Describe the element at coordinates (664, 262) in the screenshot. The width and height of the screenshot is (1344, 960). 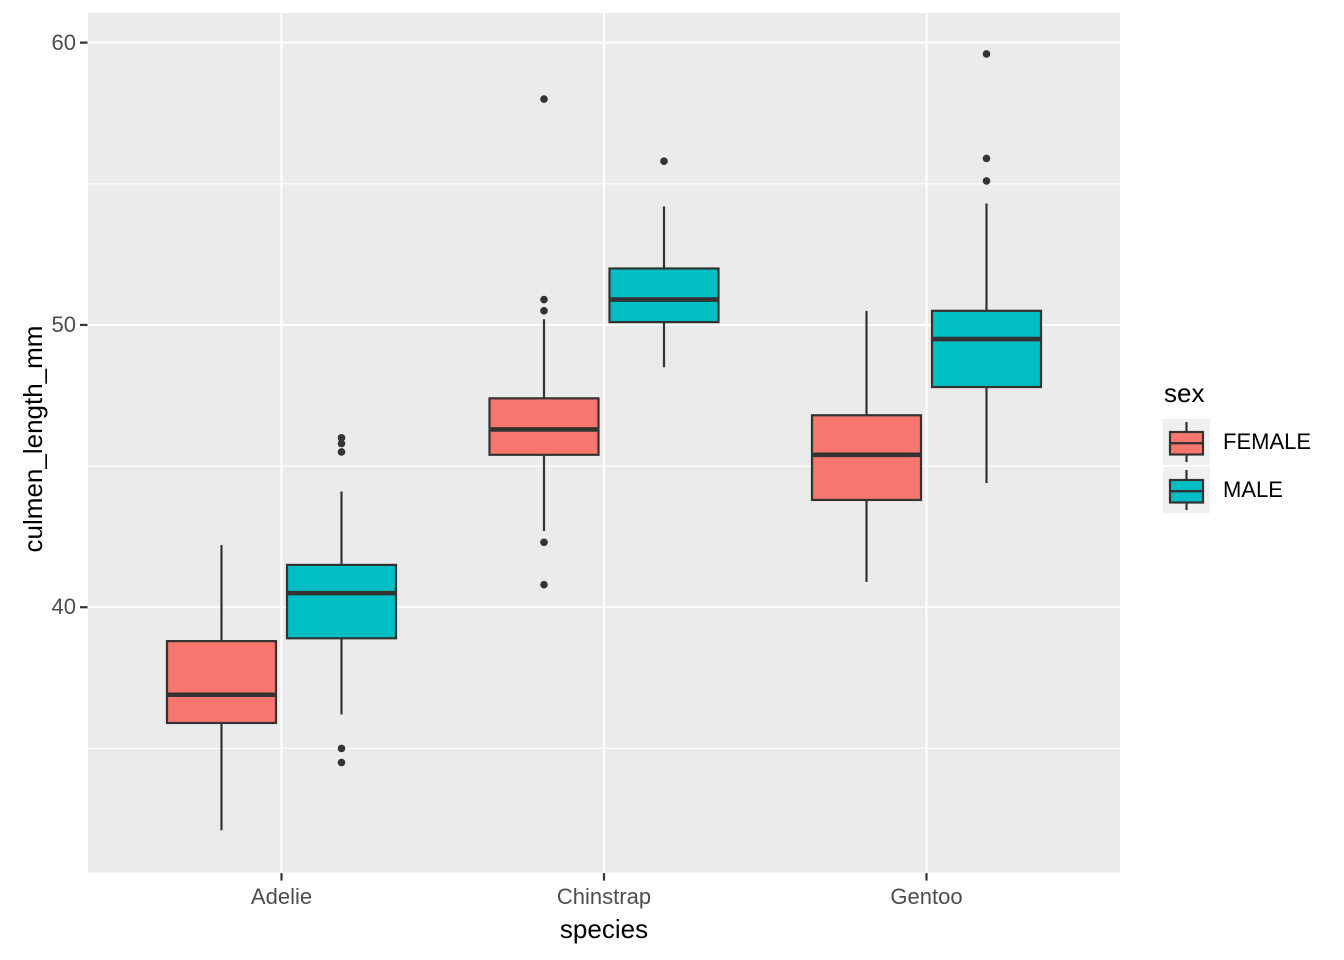
I see `boxplot-chinstrap-male` at that location.